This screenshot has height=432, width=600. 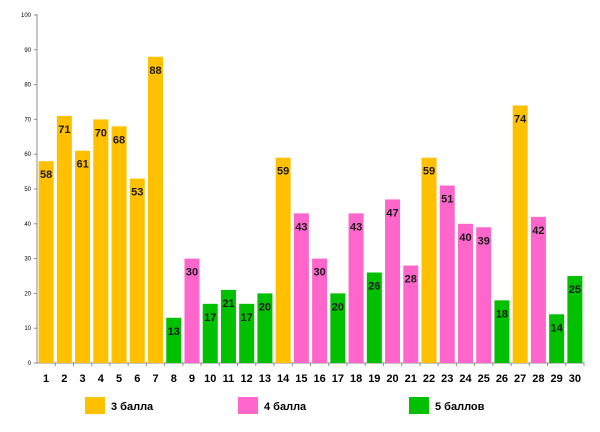 I want to click on x-tick-label: 19, so click(x=374, y=379).